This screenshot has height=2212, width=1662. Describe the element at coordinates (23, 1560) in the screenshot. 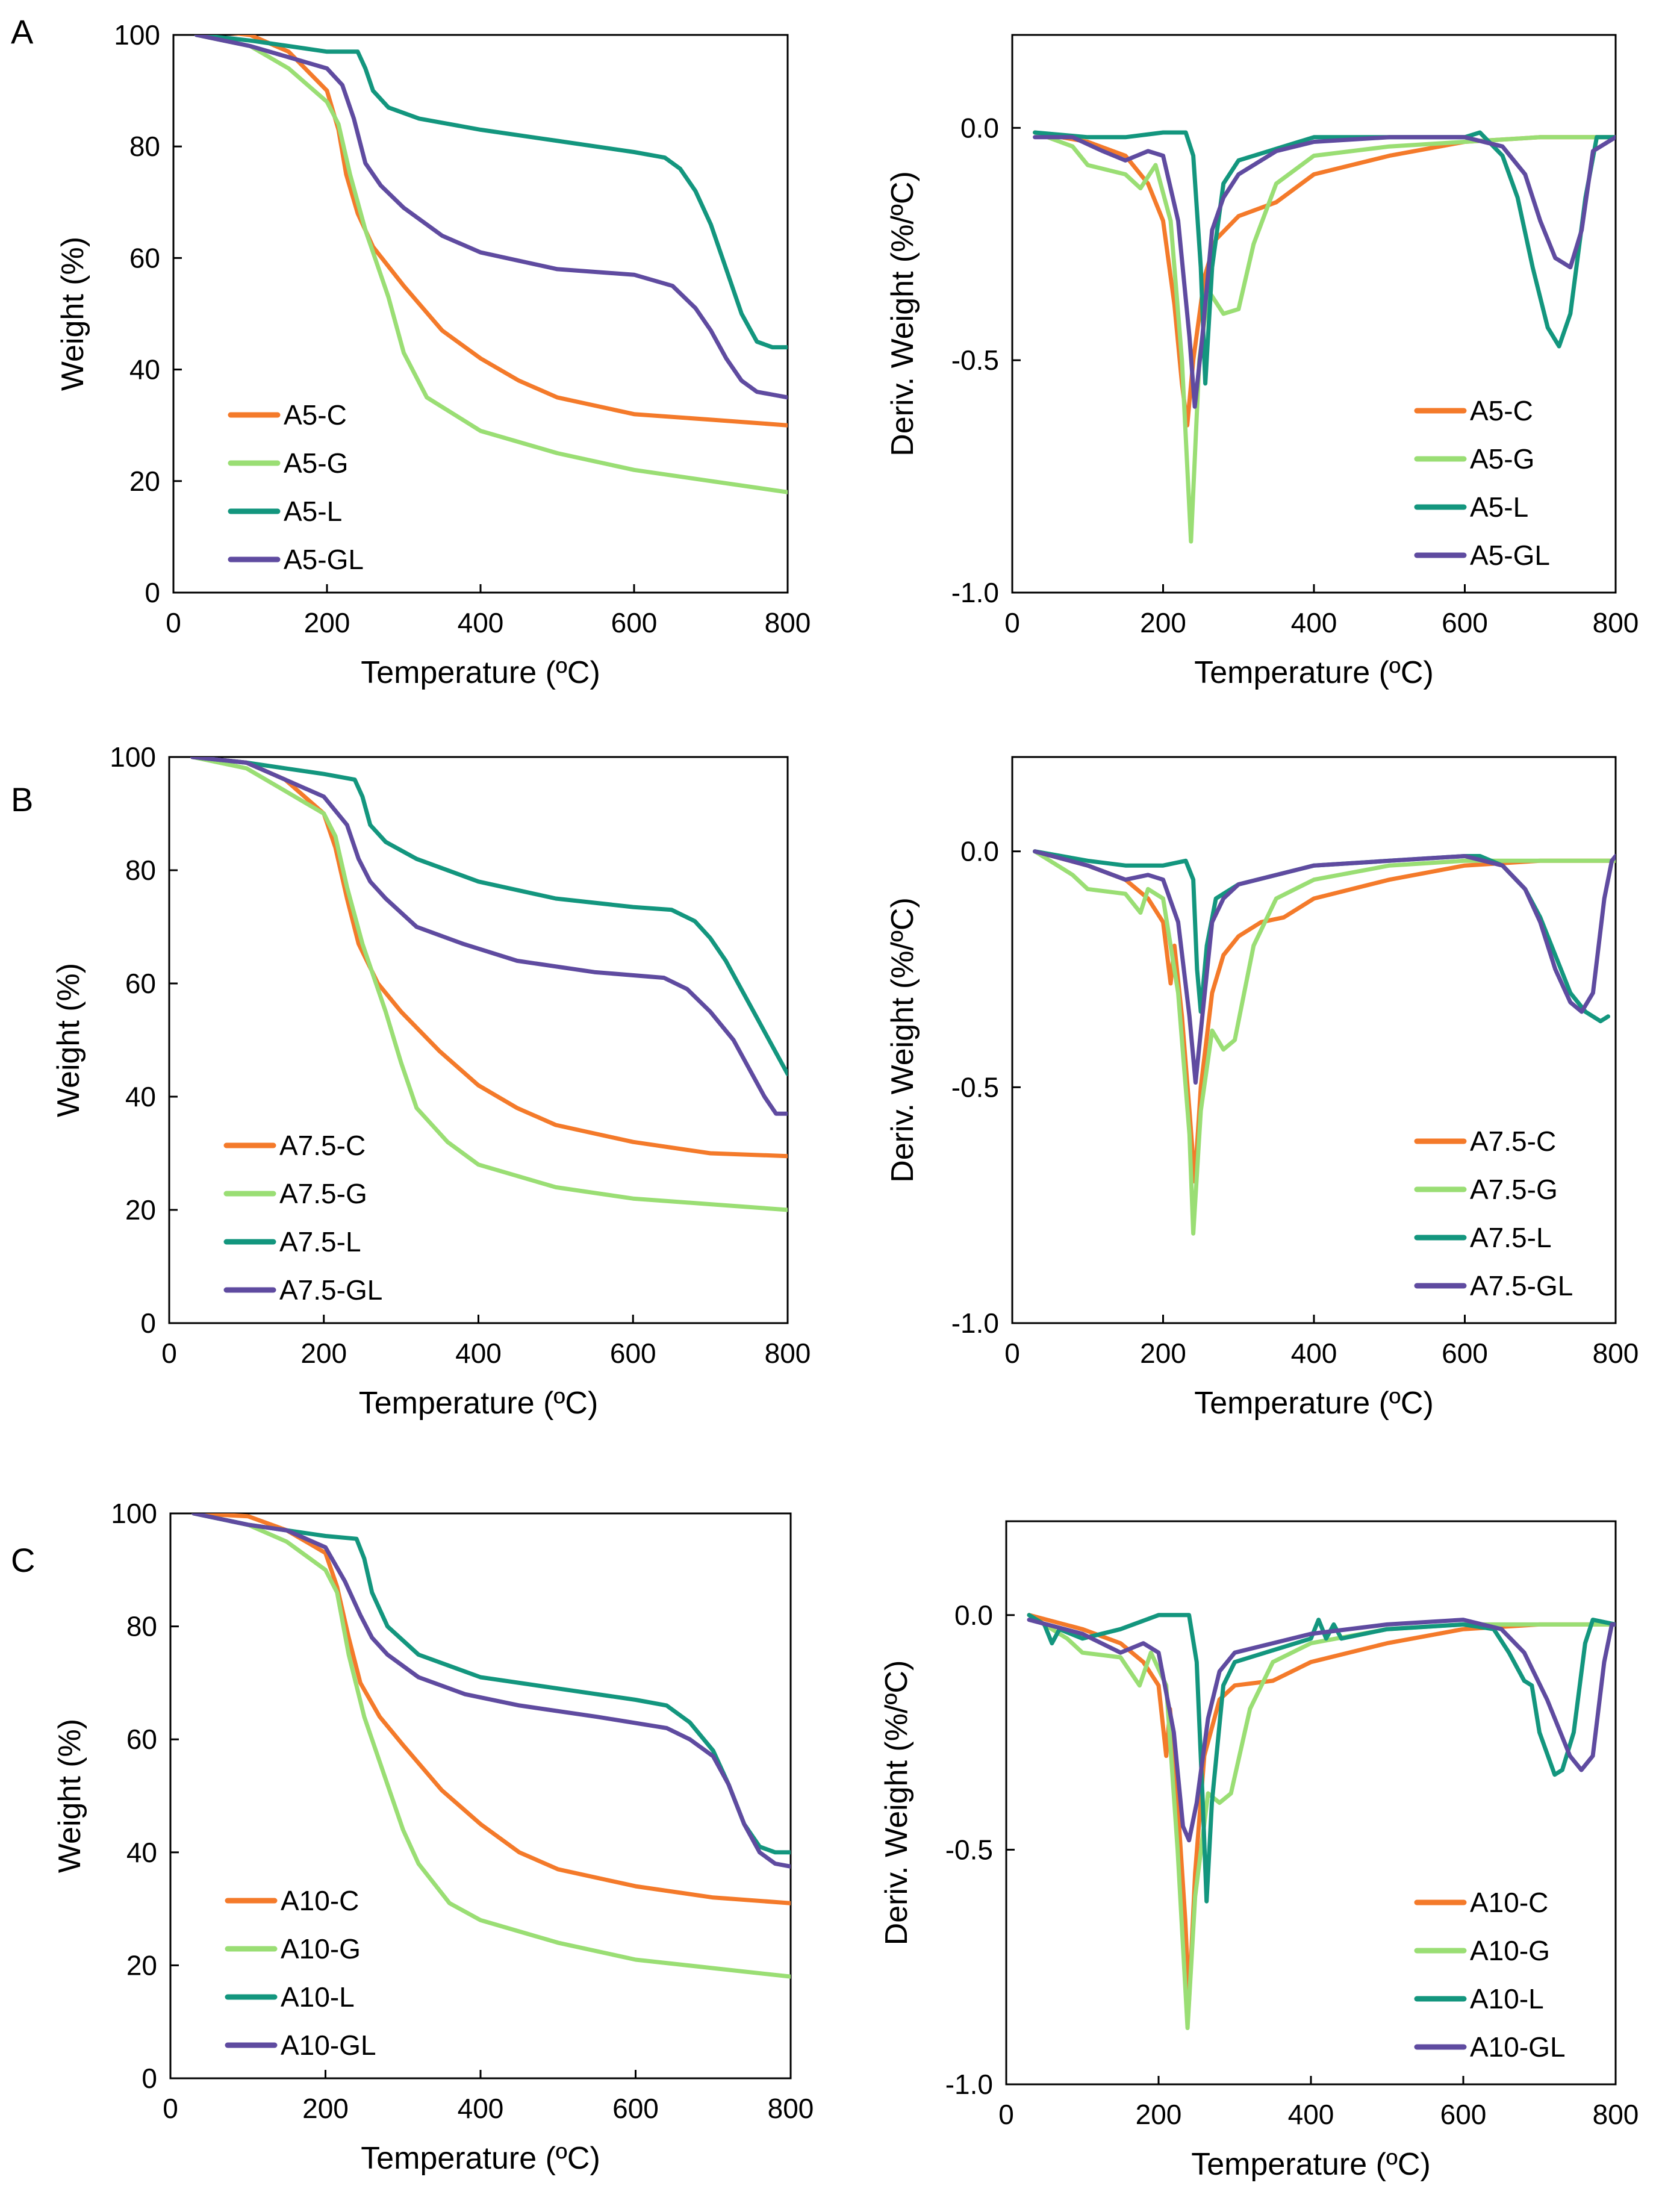

I see `panel-letter: C` at that location.